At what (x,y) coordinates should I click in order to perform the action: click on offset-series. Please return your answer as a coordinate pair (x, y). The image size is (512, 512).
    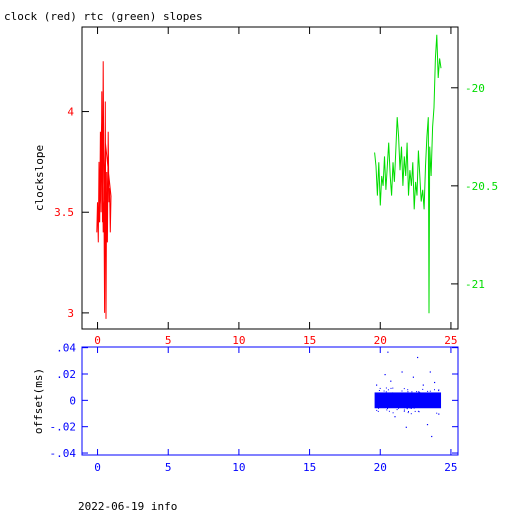
    Looking at the image, I should click on (408, 394).